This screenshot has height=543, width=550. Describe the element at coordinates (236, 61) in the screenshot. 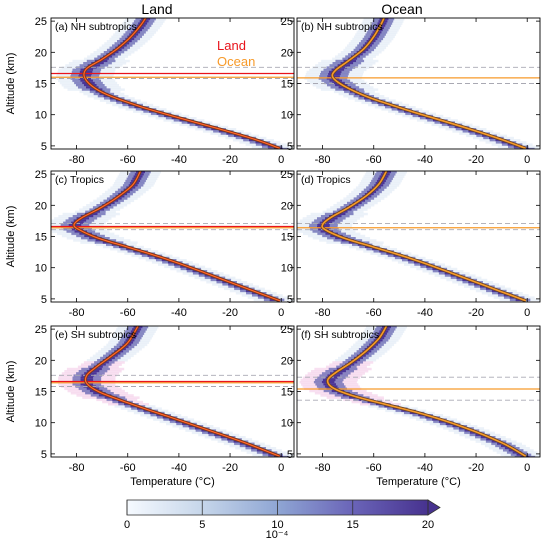

I see `legend-ocean: Ocean` at that location.